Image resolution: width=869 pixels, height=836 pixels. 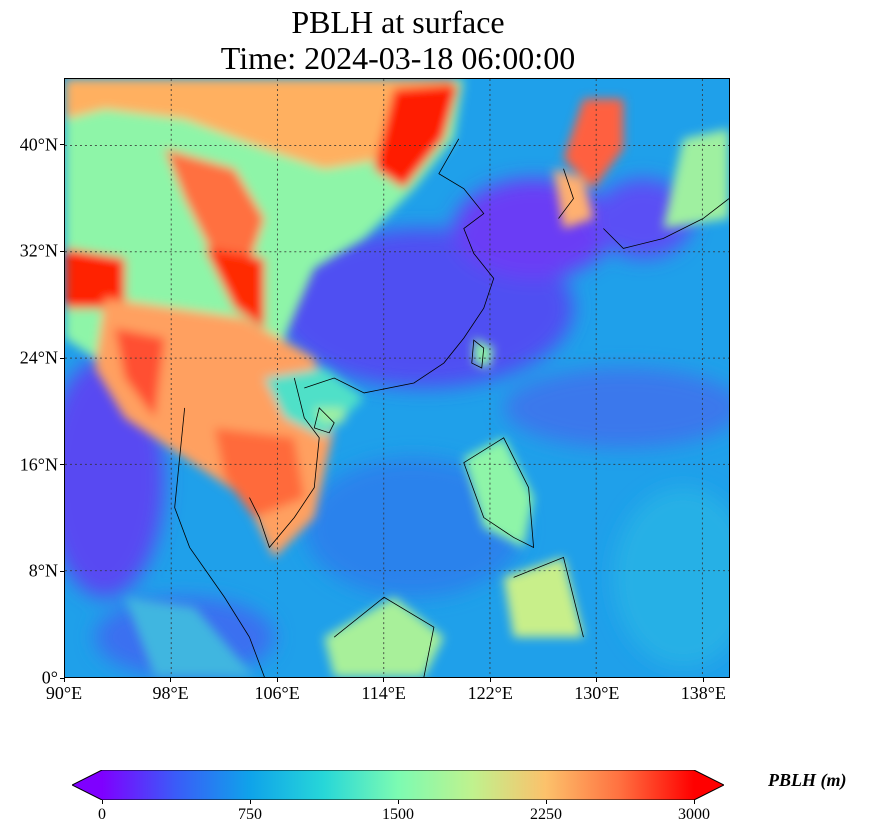 What do you see at coordinates (250, 814) in the screenshot?
I see `colorbar-tick-label: 750` at bounding box center [250, 814].